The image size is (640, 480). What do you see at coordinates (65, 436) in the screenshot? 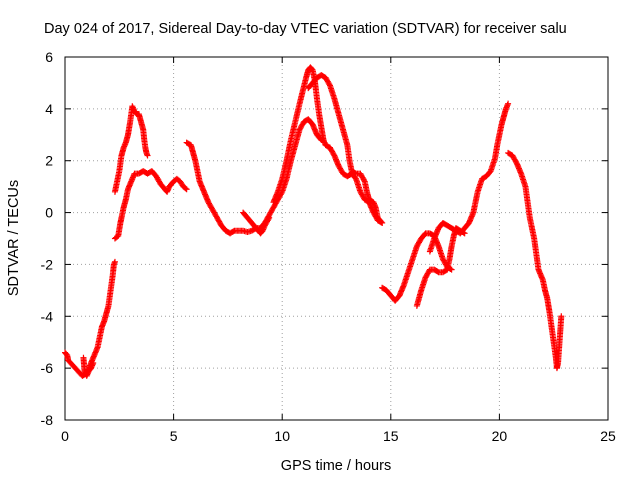
I see `x-tick-label: 0` at bounding box center [65, 436].